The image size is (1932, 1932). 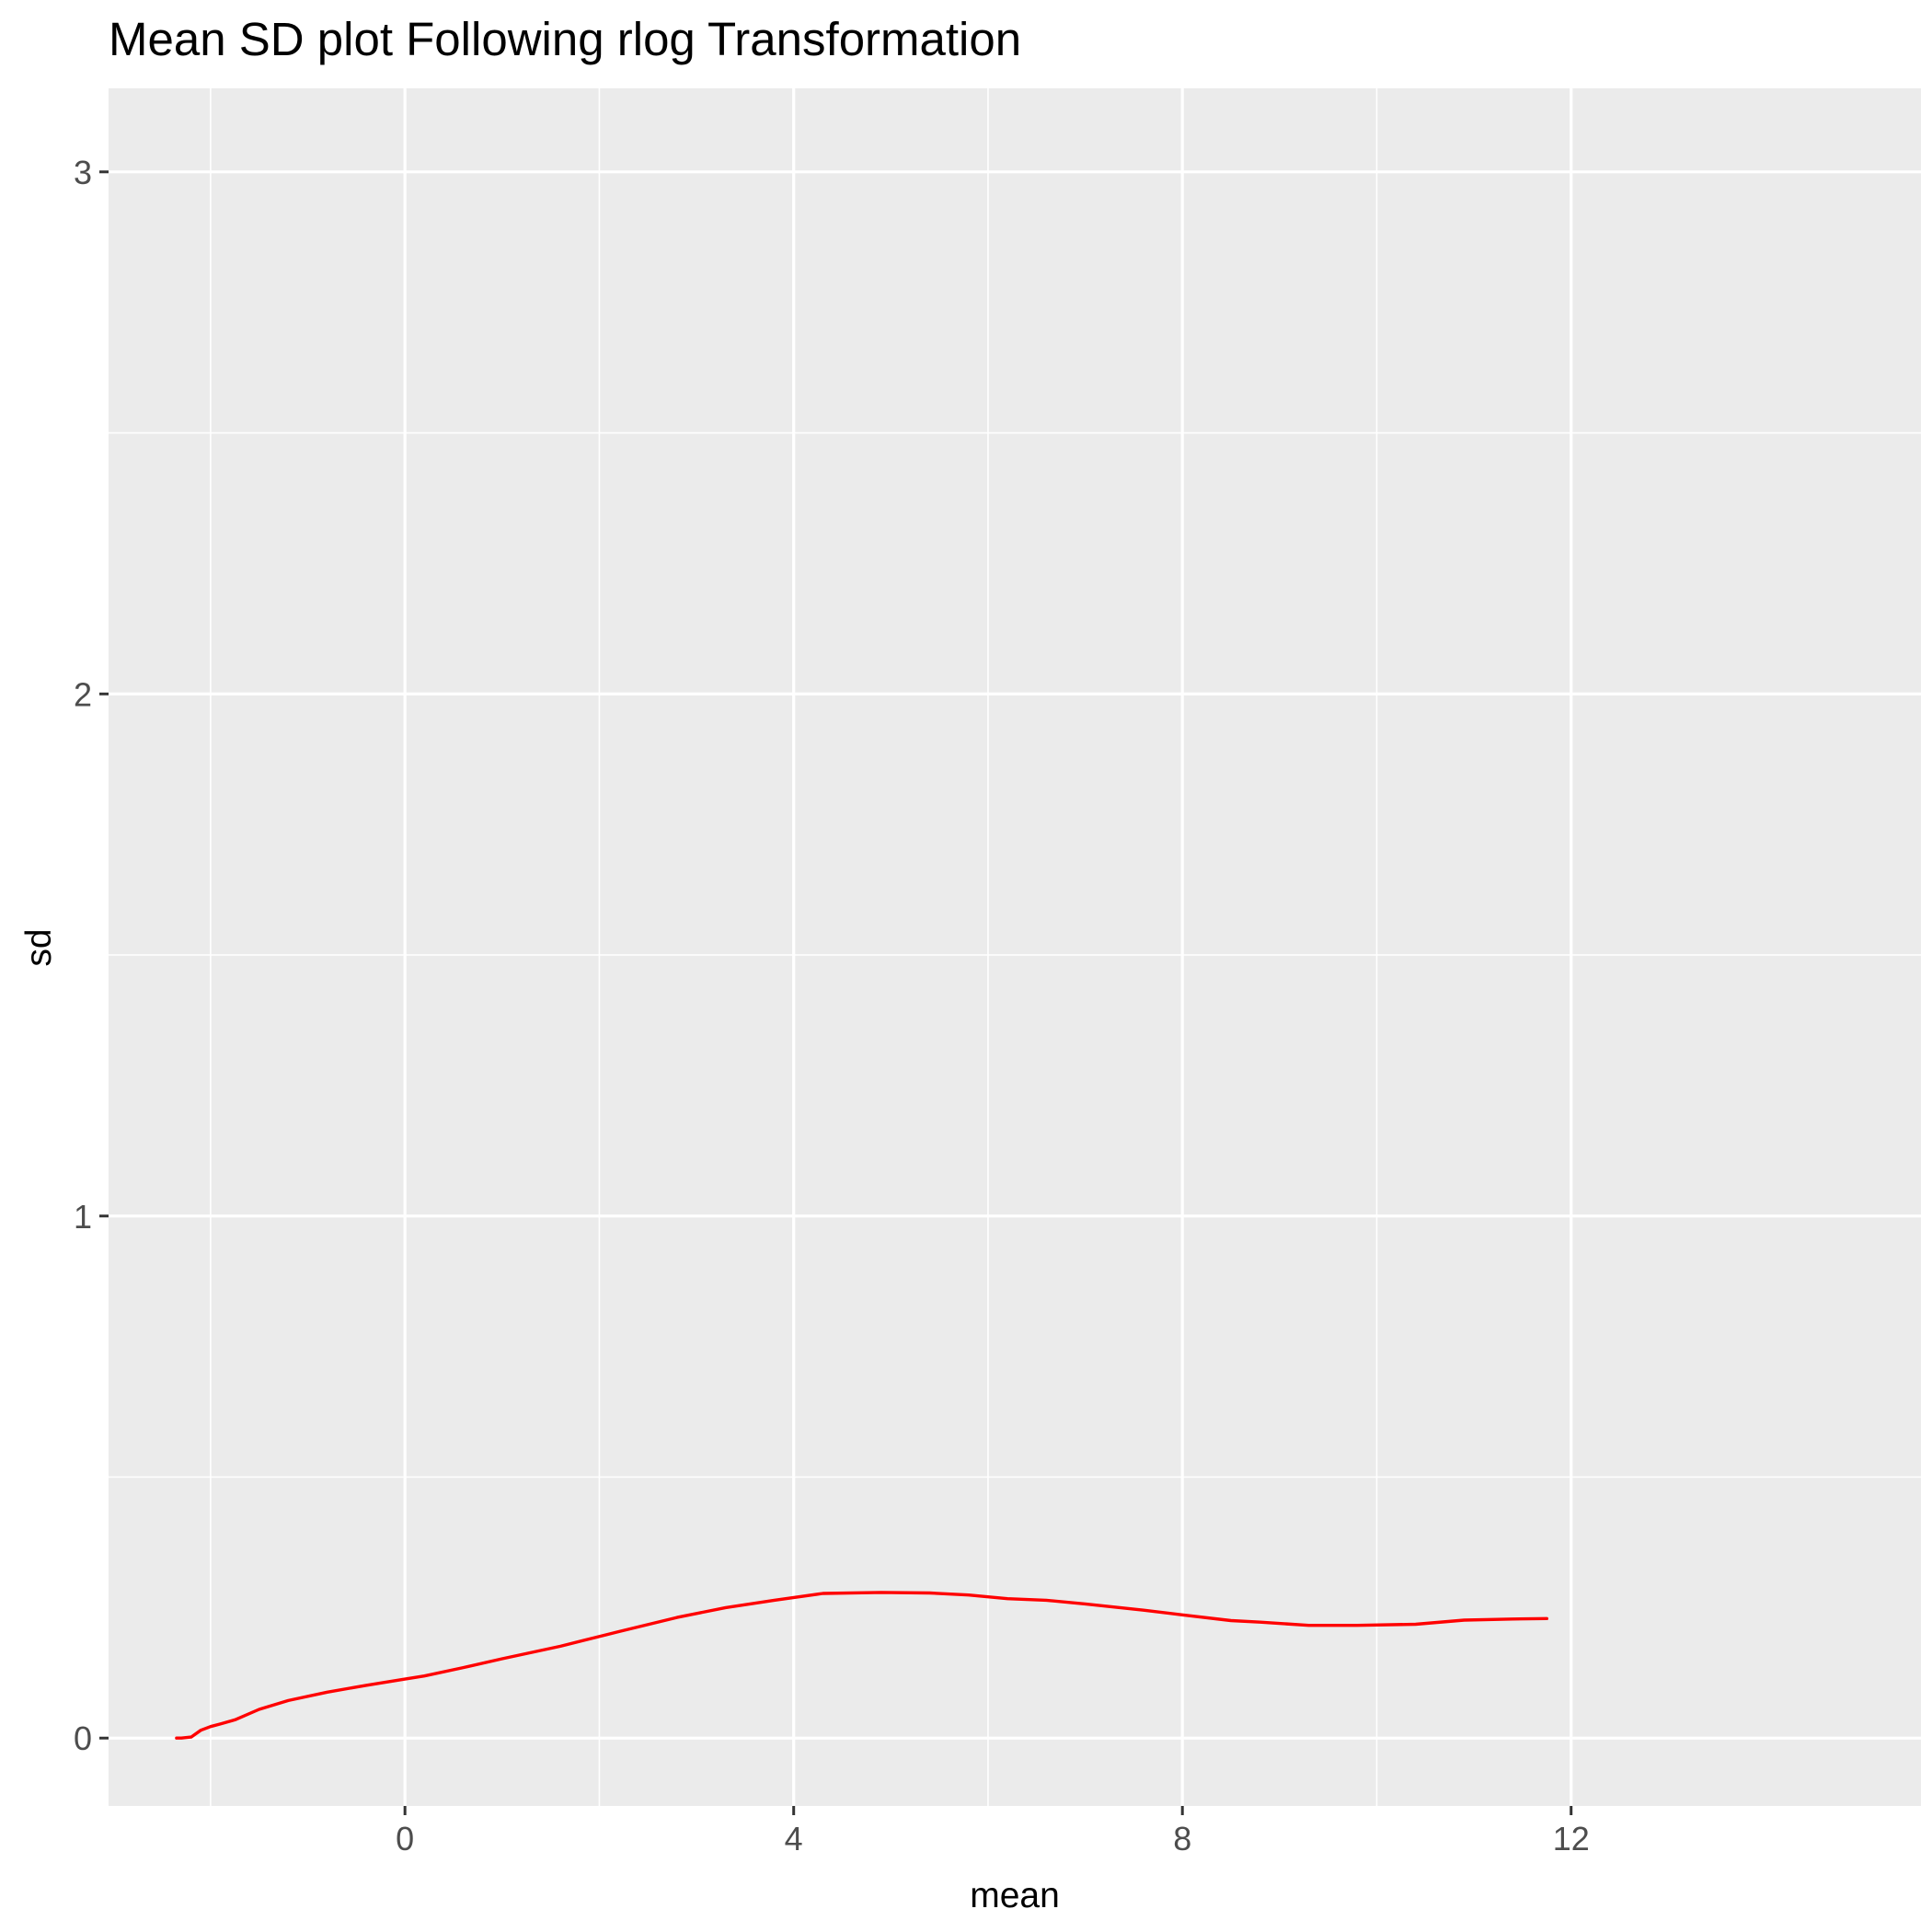 What do you see at coordinates (1182, 1838) in the screenshot?
I see `x-tick-label: 8` at bounding box center [1182, 1838].